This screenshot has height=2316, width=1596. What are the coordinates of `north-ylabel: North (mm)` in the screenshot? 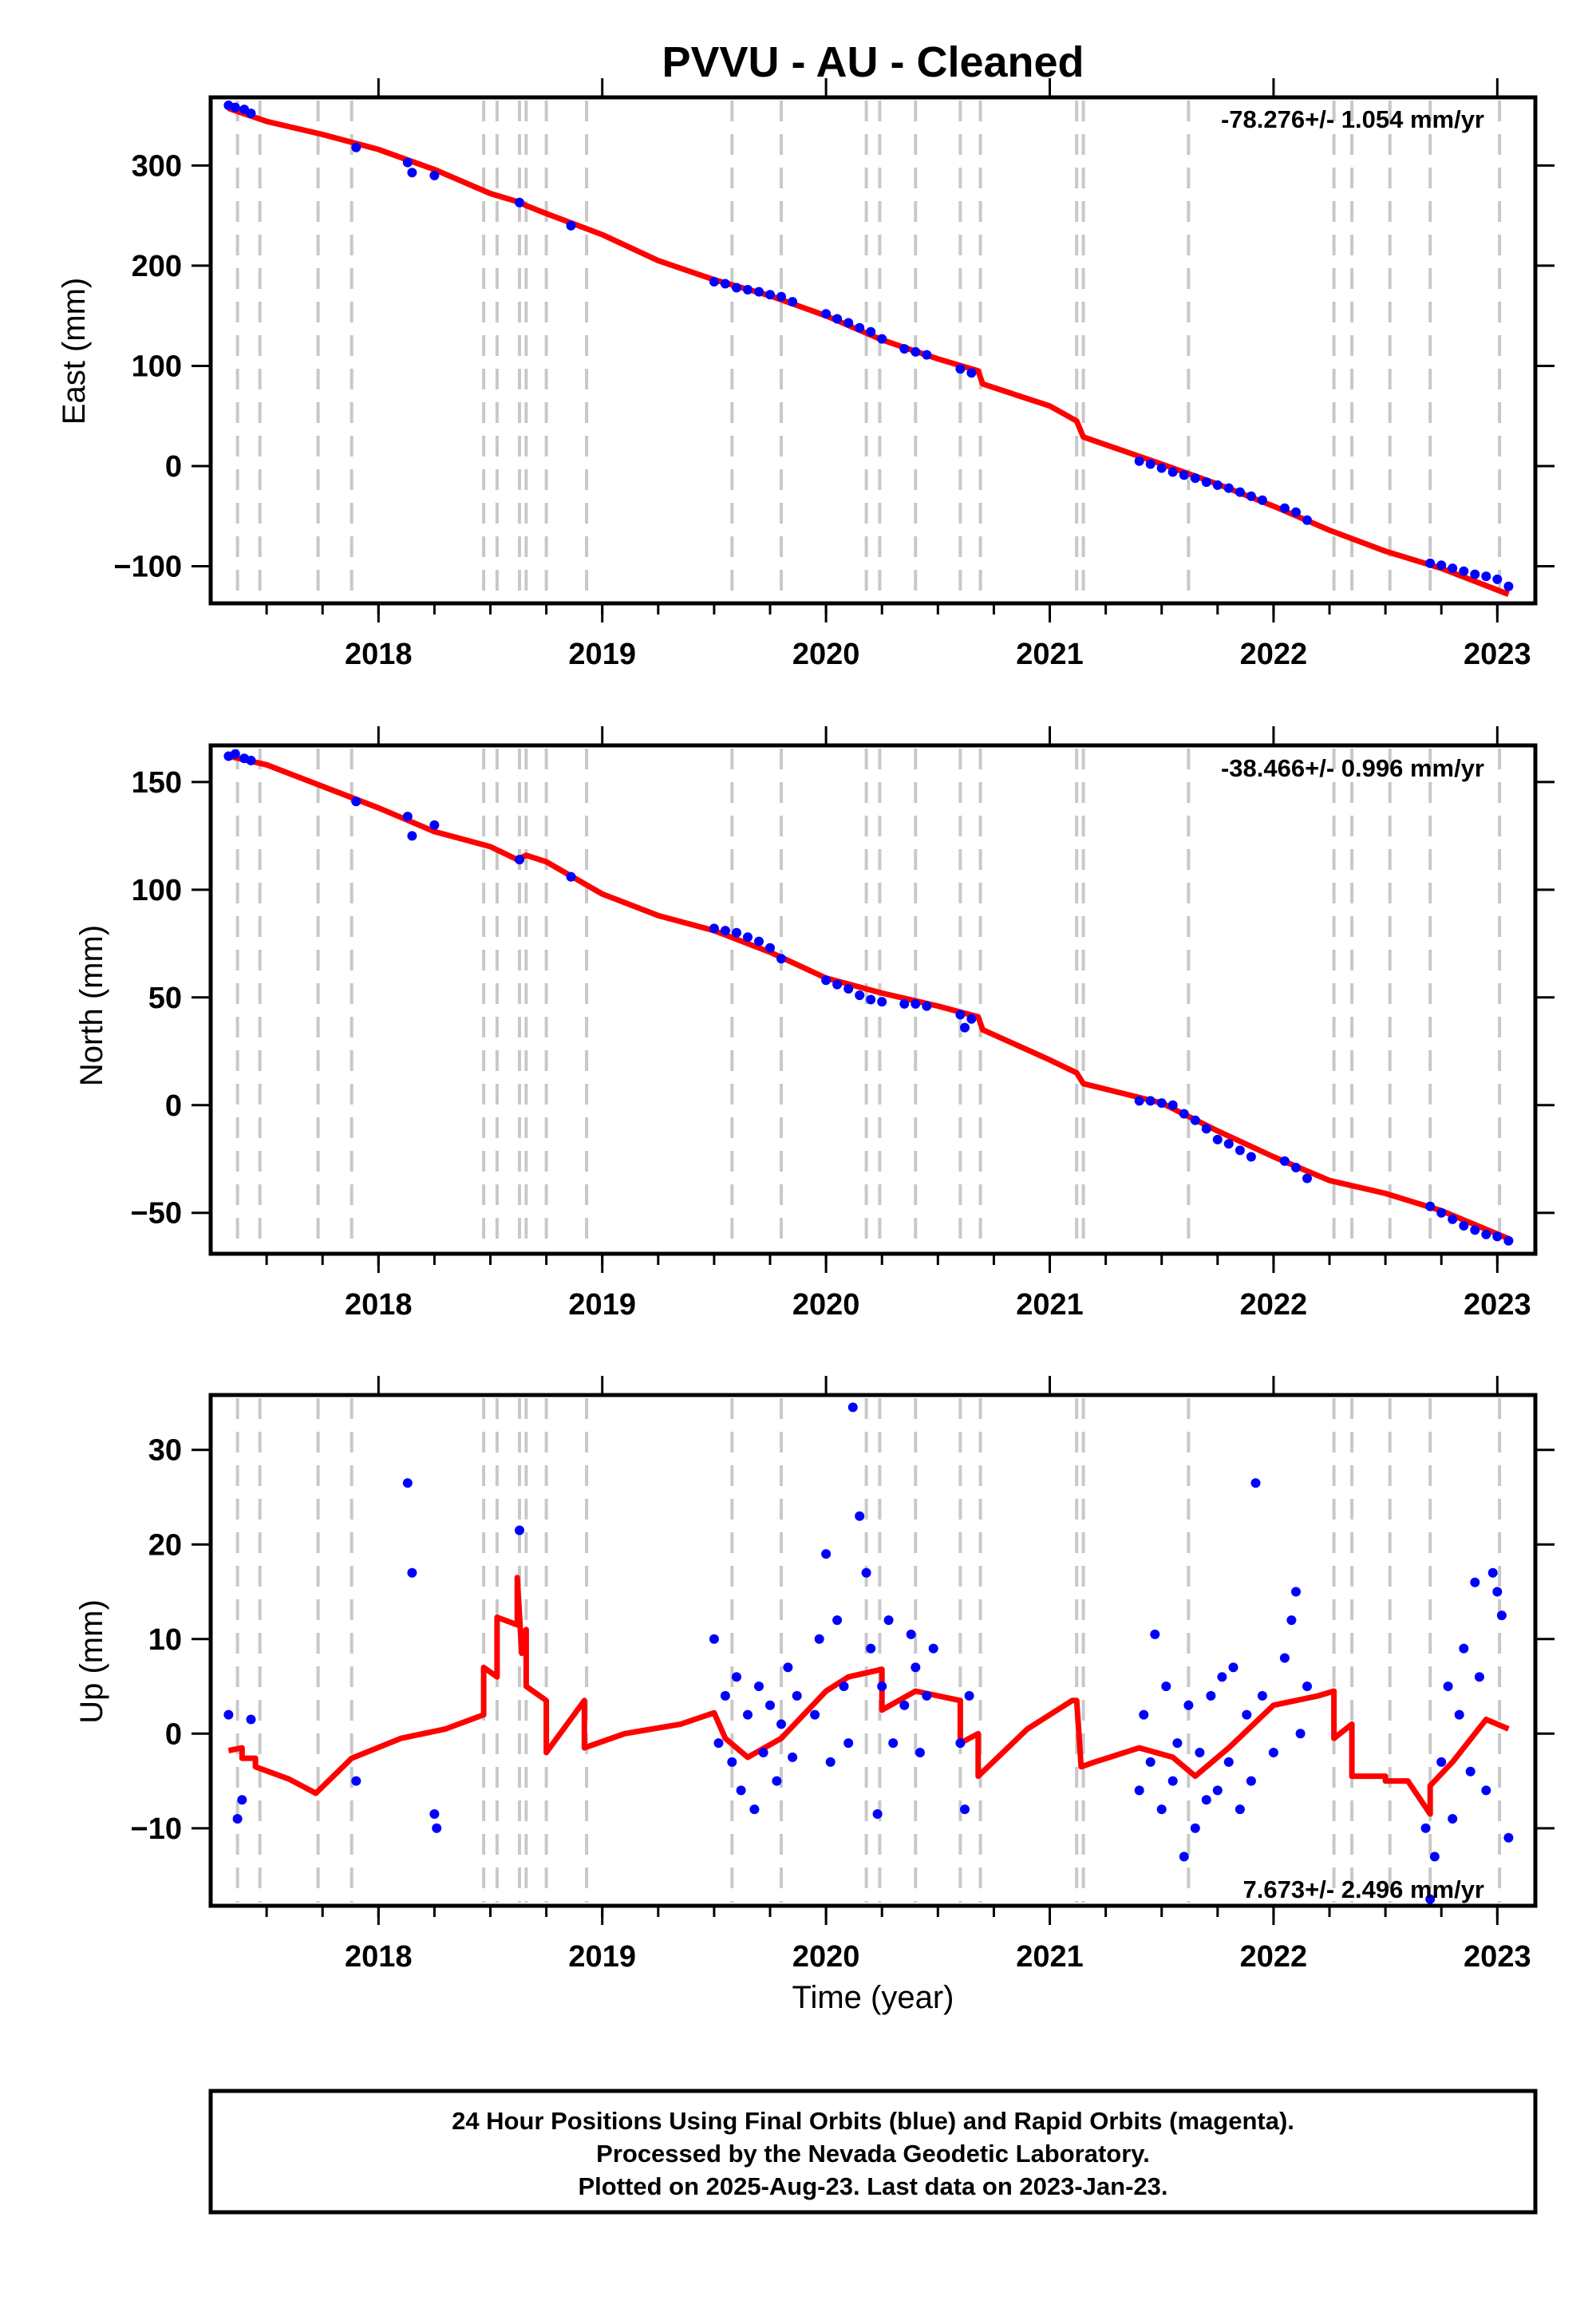 It's located at (91, 1006).